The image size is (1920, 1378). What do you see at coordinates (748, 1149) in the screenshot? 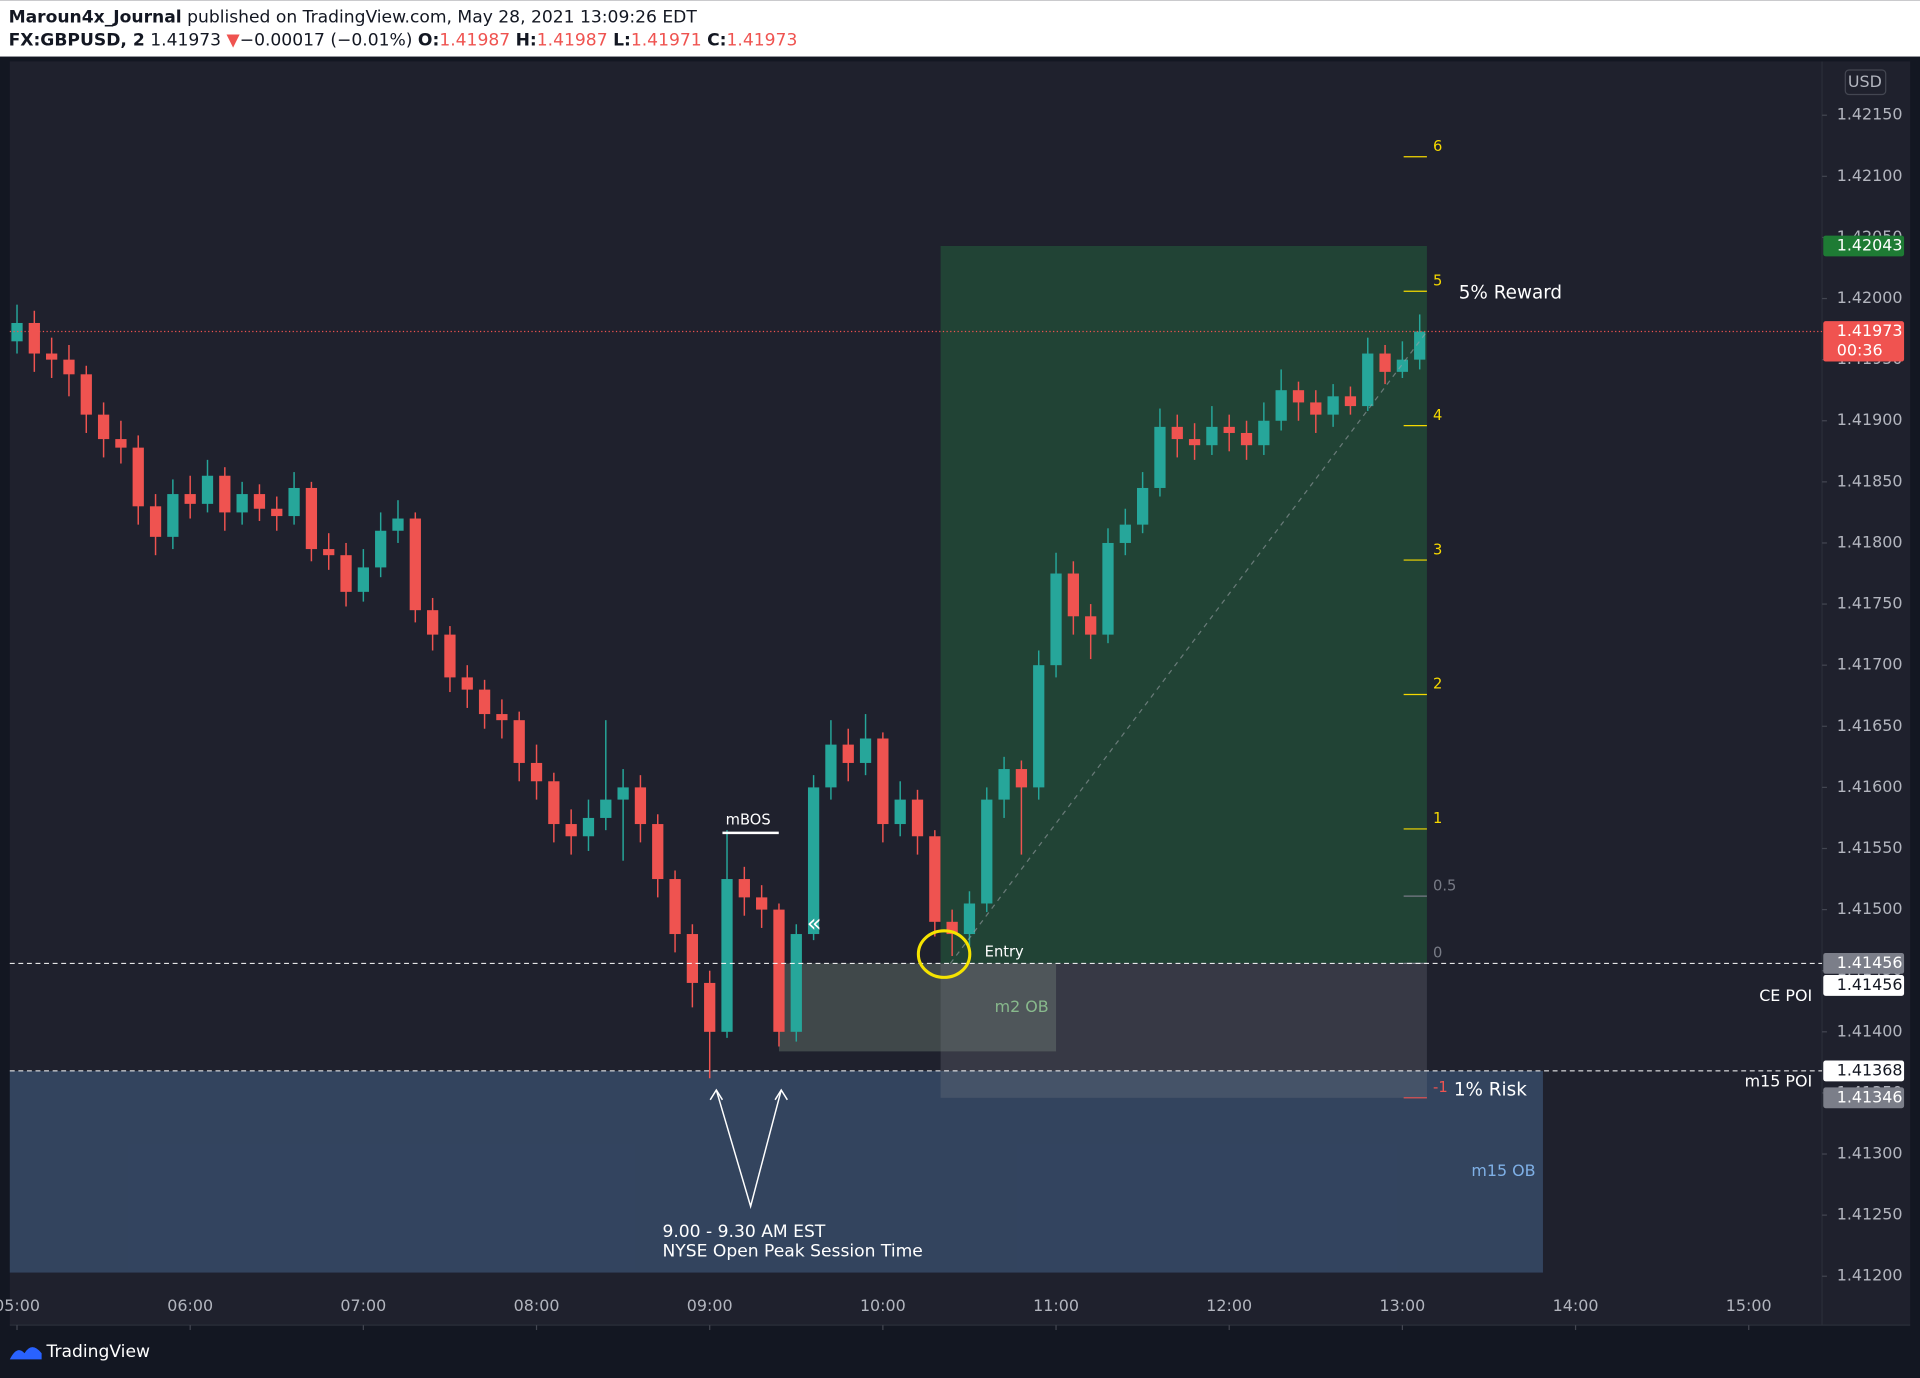
I see `session-arrows` at bounding box center [748, 1149].